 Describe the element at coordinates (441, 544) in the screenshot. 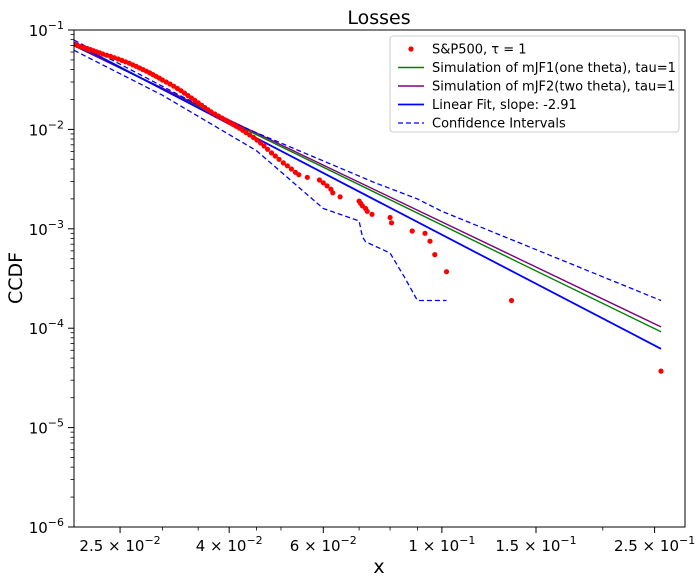

I see `x-tick-label: 1 × 10⁻¹` at that location.